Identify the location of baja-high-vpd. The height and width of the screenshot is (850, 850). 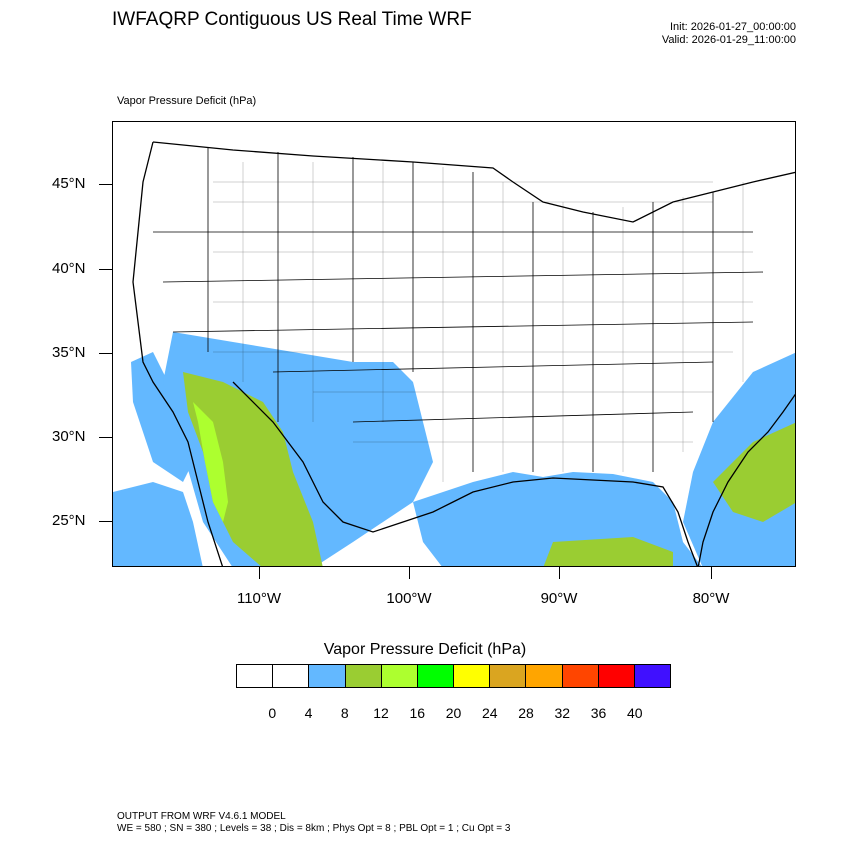
(210, 462).